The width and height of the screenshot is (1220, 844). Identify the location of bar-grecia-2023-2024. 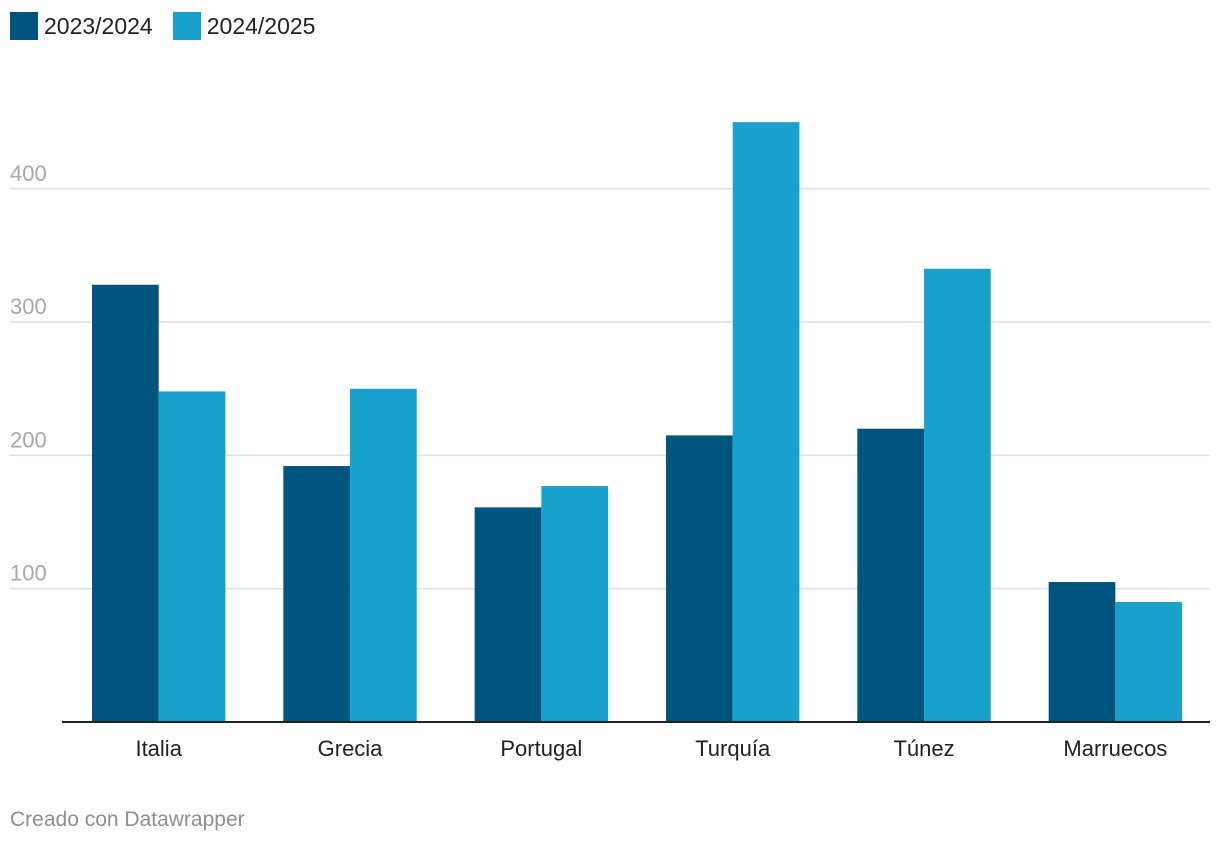
(317, 594).